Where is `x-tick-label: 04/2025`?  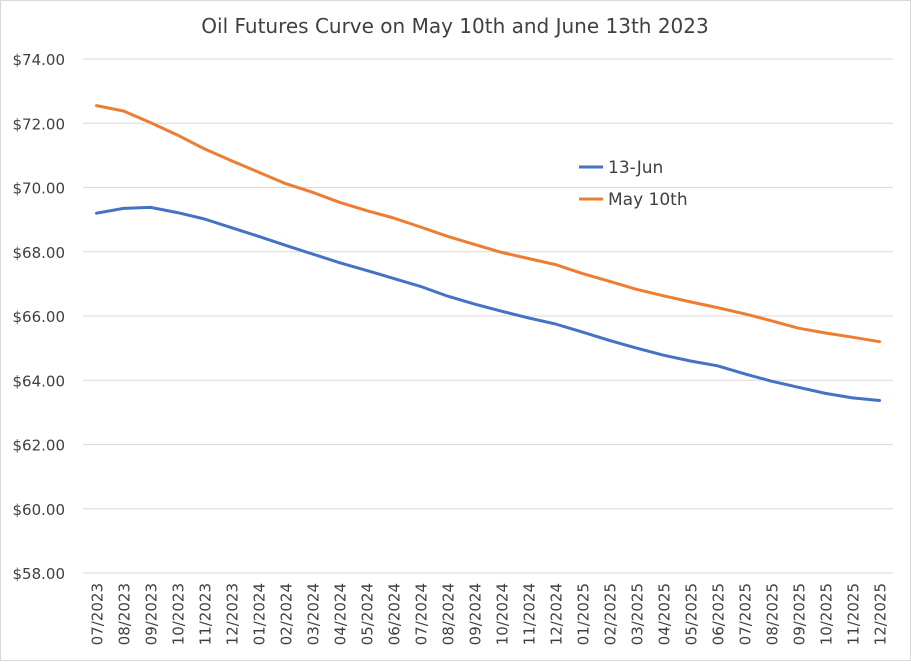
x-tick-label: 04/2025 is located at coordinates (665, 614).